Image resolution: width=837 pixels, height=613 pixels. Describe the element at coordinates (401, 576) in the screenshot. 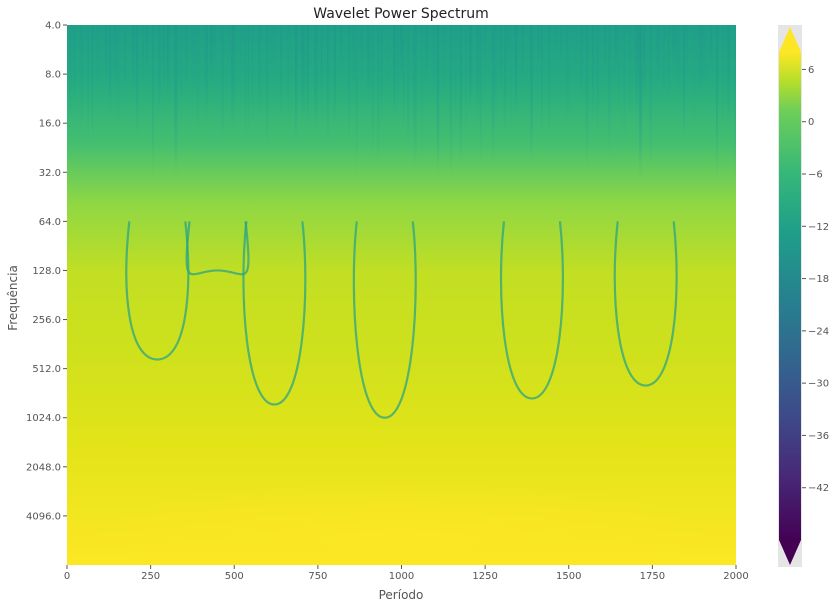

I see `x-tick-label: 1000` at that location.